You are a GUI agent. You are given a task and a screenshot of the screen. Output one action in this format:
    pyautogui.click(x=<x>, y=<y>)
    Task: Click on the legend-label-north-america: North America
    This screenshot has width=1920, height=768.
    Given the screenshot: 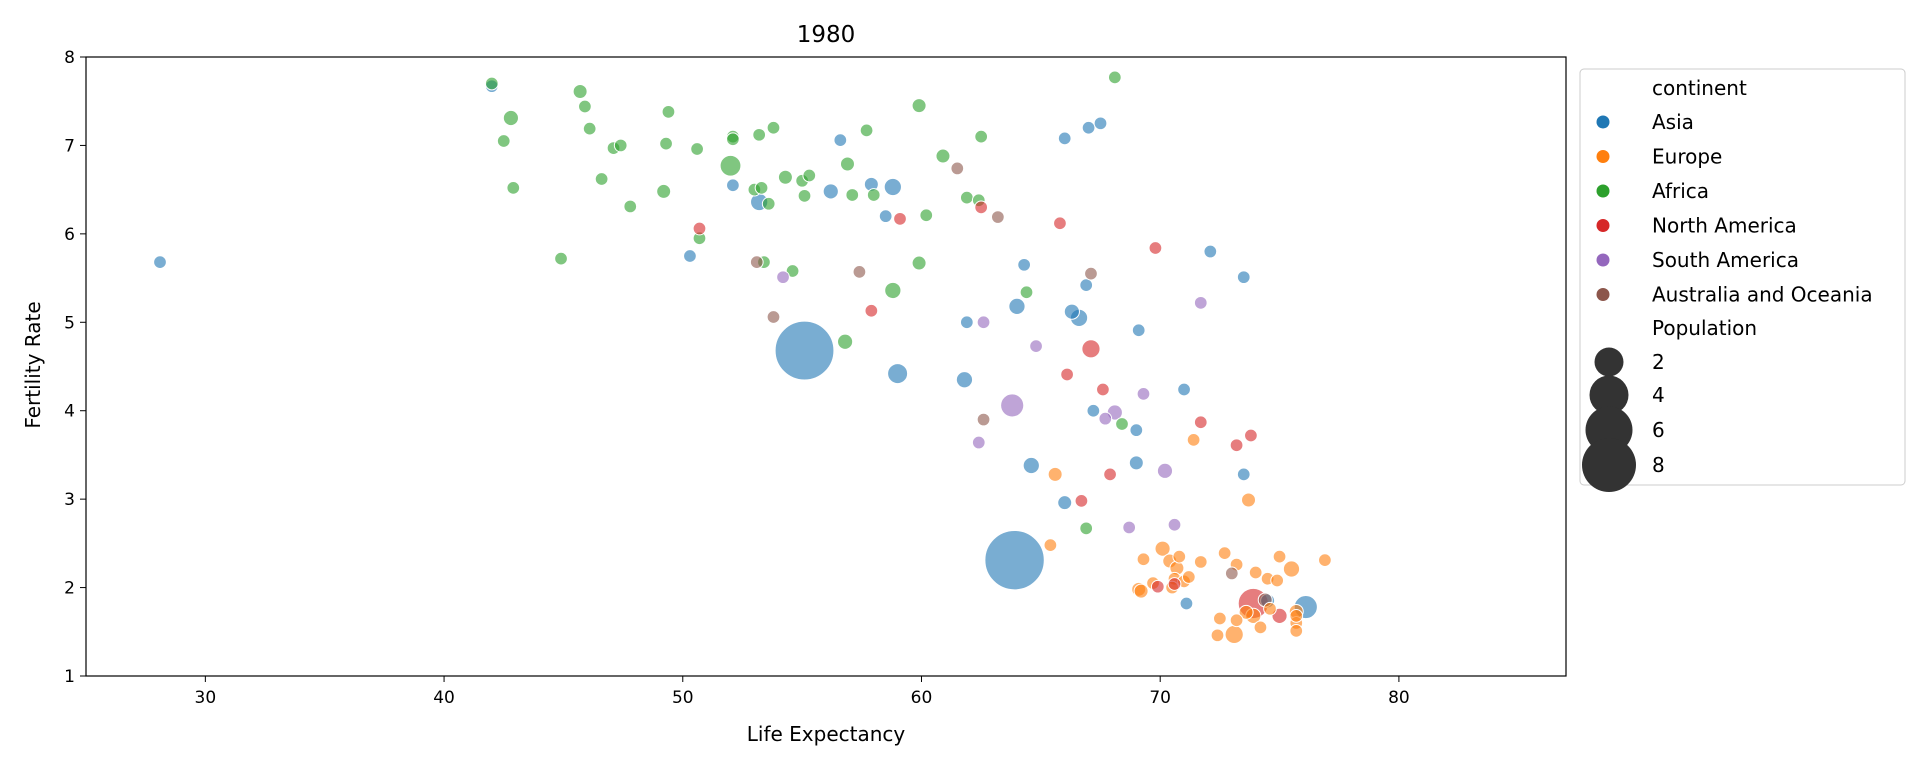 What is the action you would take?
    pyautogui.click(x=1724, y=226)
    